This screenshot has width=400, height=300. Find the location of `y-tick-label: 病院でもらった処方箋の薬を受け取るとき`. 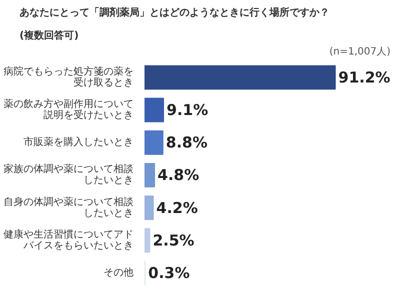

y-tick-label: 病院でもらった処方箋の薬を受け取るとき is located at coordinates (69, 76).